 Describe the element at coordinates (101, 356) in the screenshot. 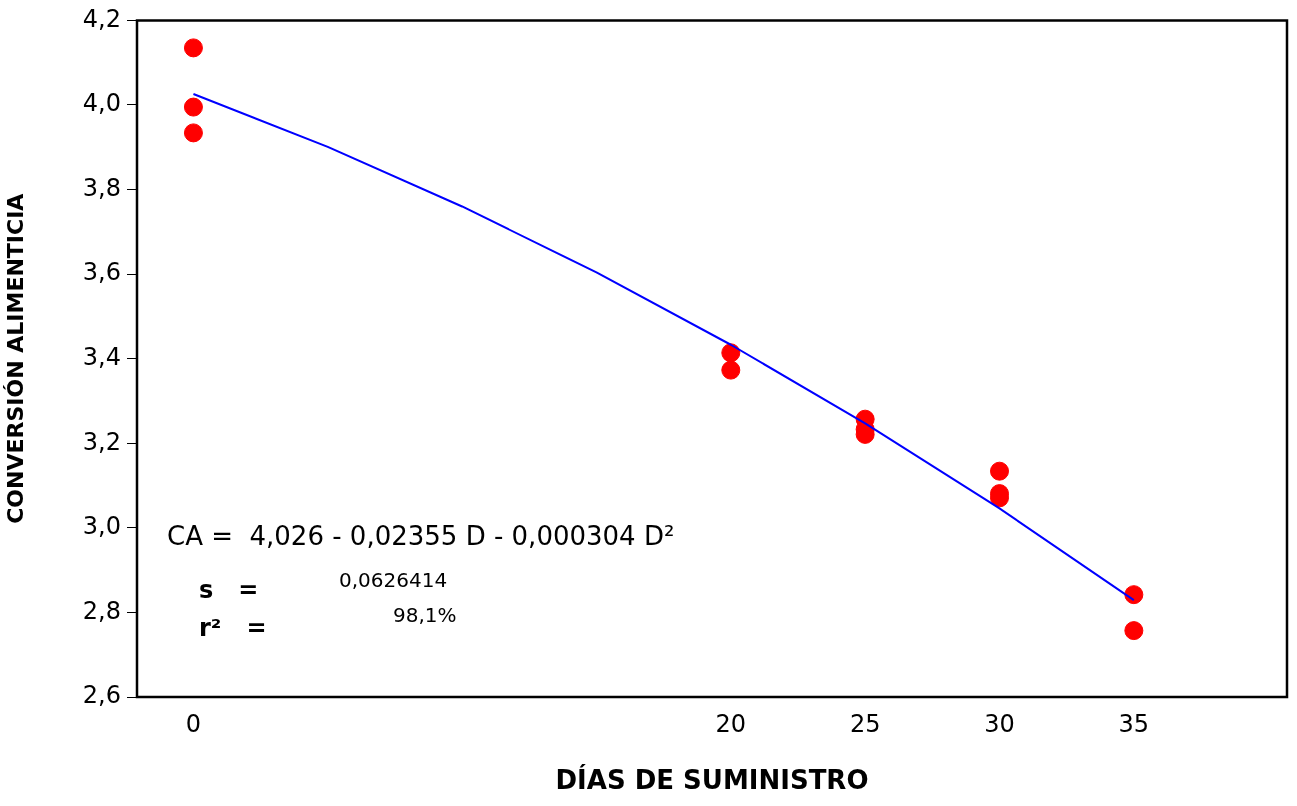

I see `y-tick-label: 3,4` at that location.